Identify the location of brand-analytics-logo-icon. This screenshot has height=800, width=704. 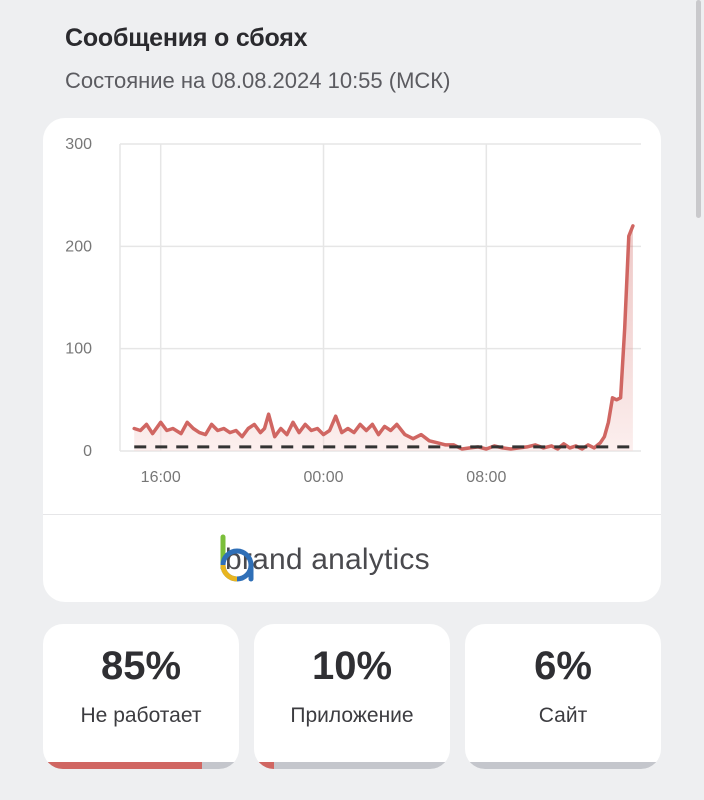
(237, 558).